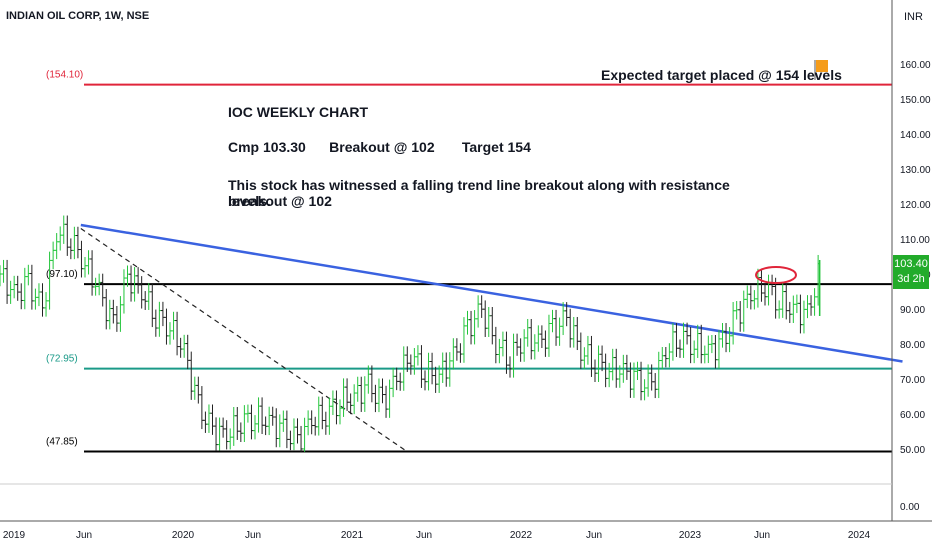 The image size is (932, 550). Describe the element at coordinates (721, 75) in the screenshot. I see `target-note: Expected target placed @ 154 levels` at that location.